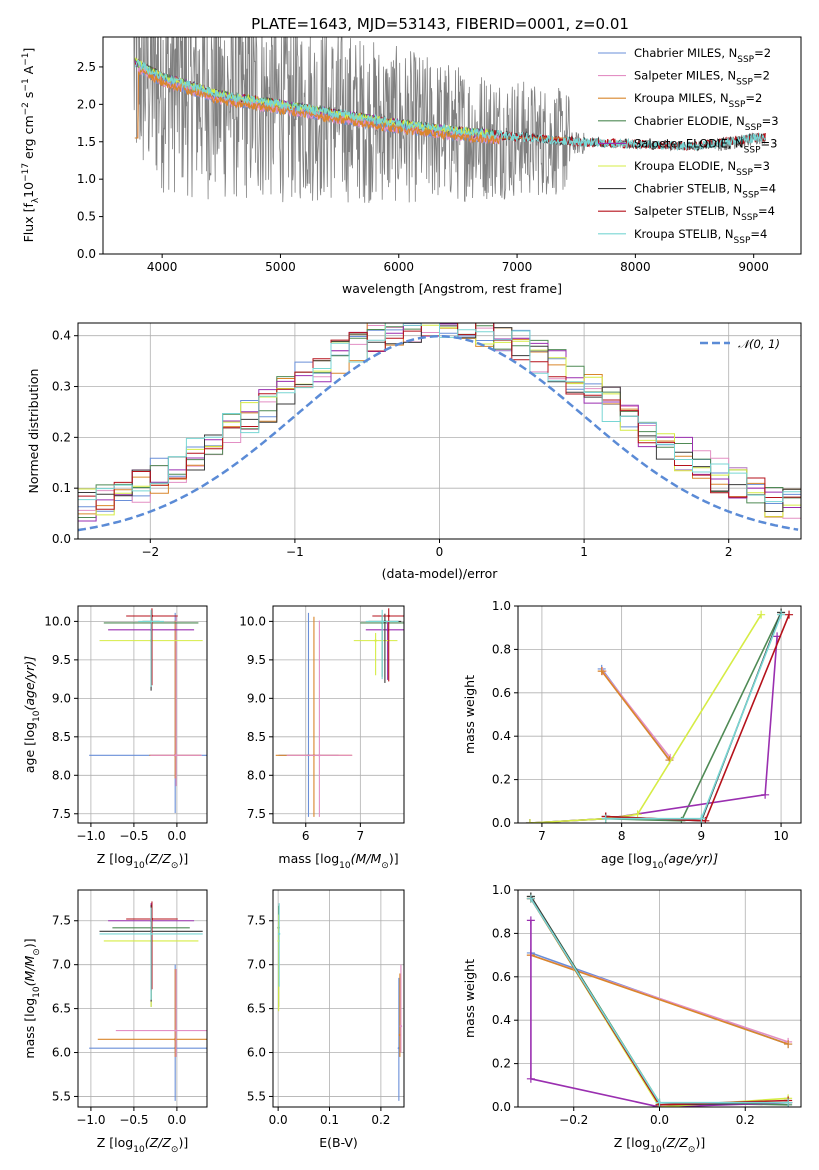  What do you see at coordinates (26, 172) in the screenshot?
I see `label-part: −17` at bounding box center [26, 172].